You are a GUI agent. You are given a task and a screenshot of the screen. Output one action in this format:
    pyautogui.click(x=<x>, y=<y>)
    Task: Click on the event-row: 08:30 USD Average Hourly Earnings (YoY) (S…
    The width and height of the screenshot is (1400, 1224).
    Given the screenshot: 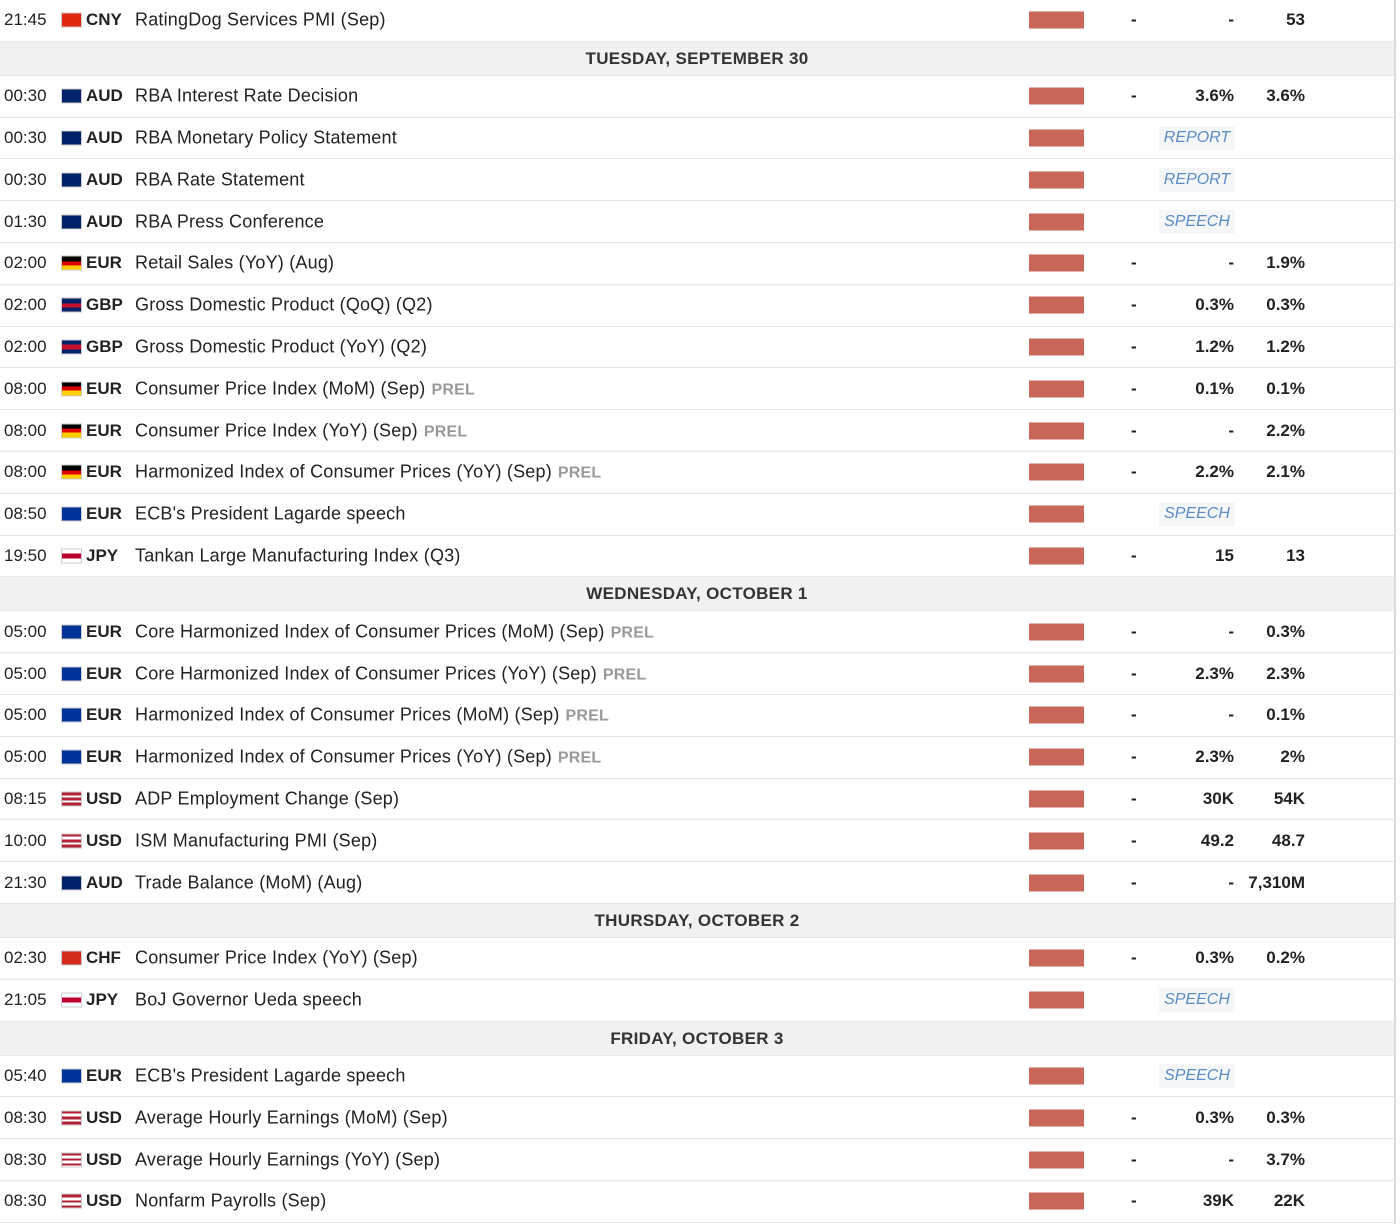 What is the action you would take?
    pyautogui.click(x=697, y=1160)
    